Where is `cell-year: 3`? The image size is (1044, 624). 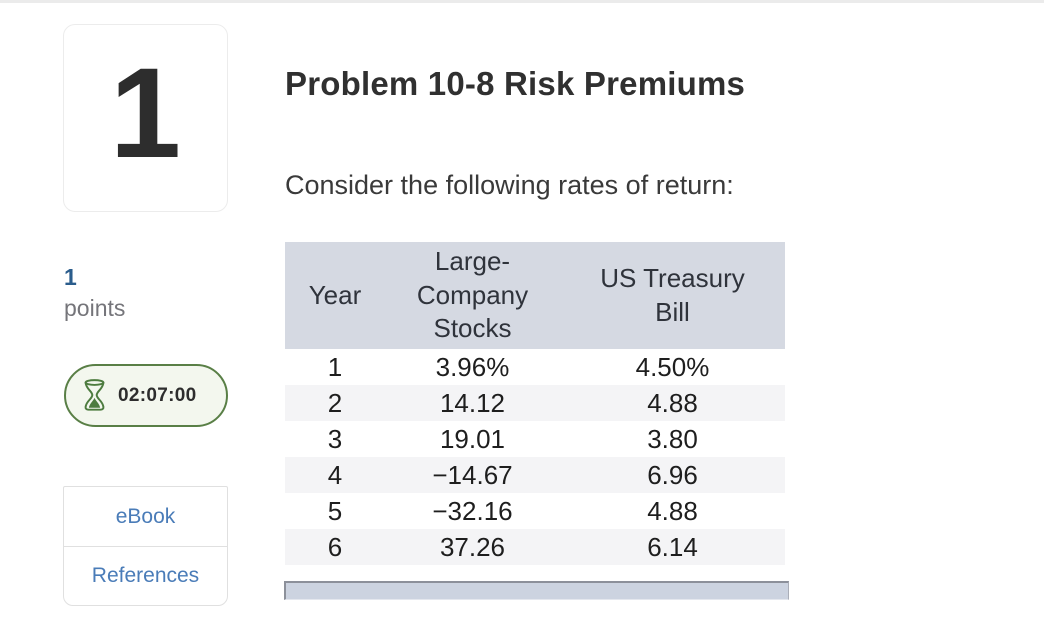
cell-year: 3 is located at coordinates (335, 439).